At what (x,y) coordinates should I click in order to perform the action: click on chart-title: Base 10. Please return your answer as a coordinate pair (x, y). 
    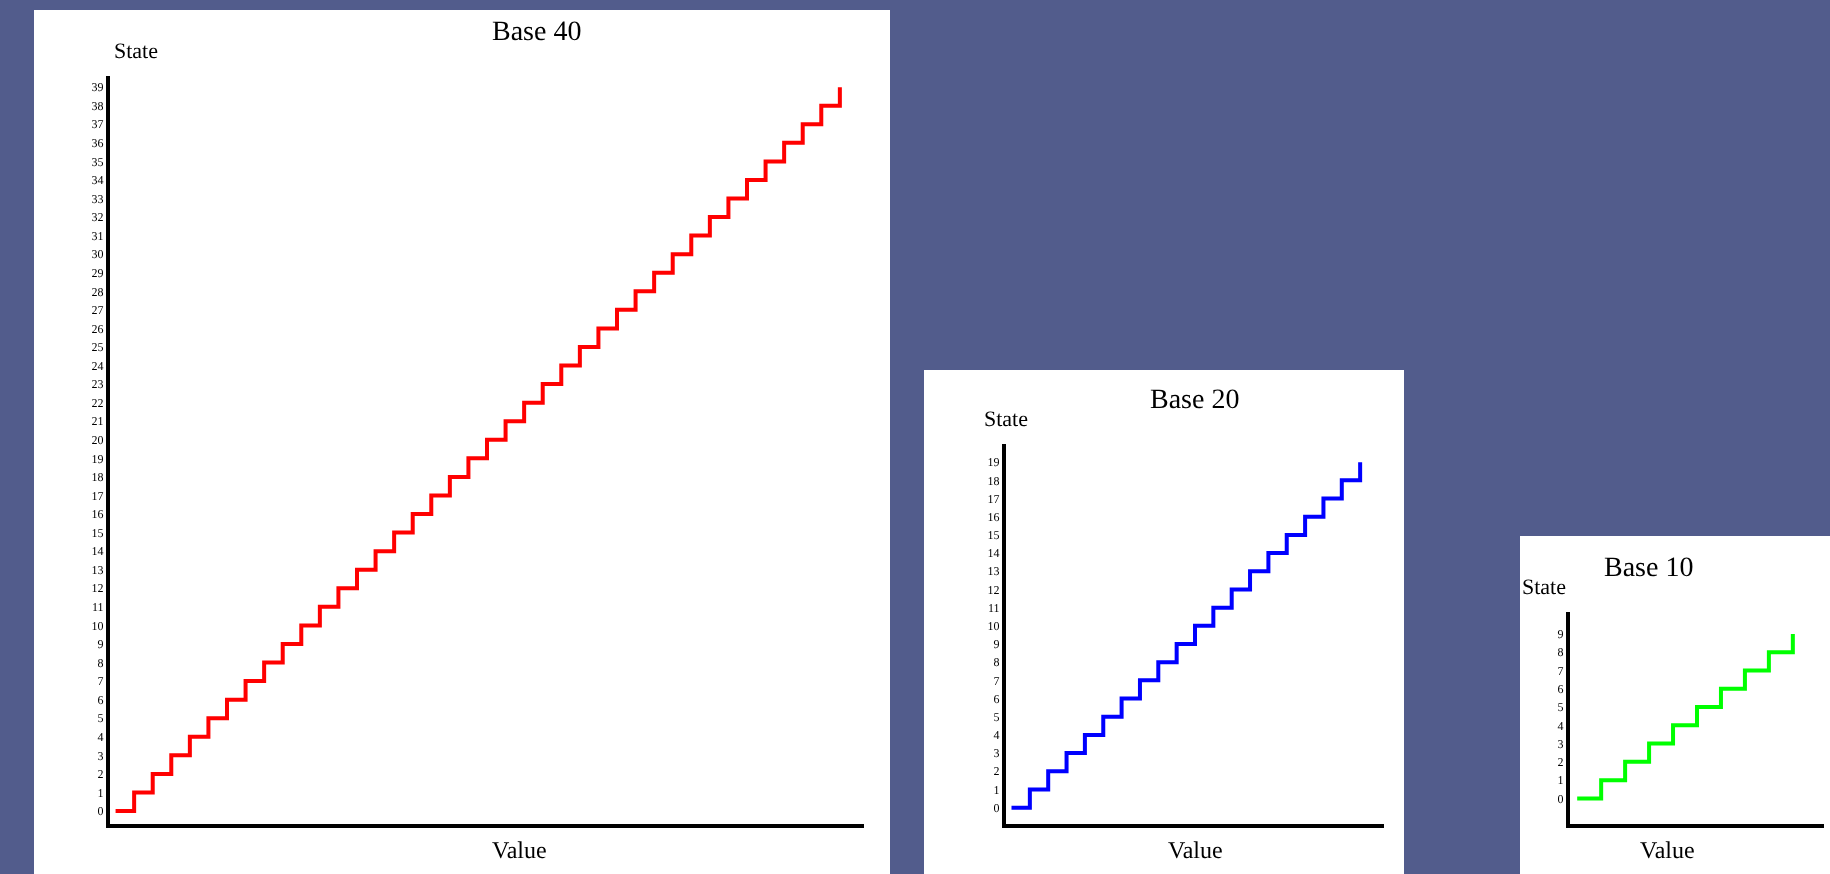
    Looking at the image, I should click on (1649, 569).